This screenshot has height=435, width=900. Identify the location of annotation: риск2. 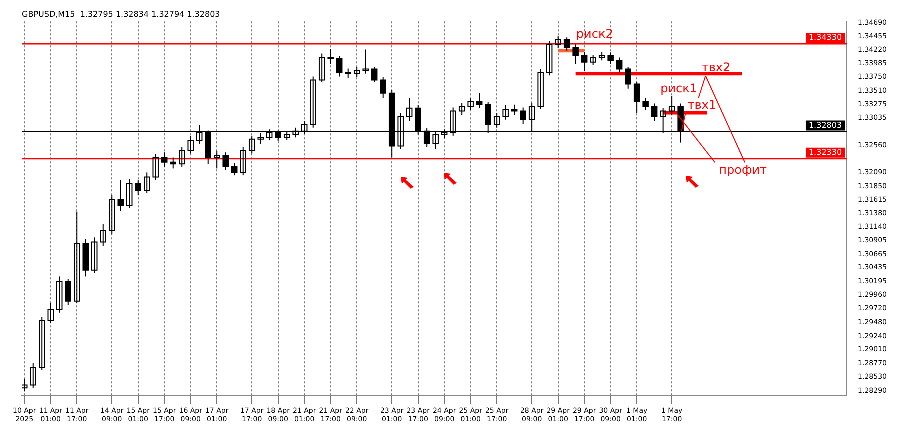
(595, 34).